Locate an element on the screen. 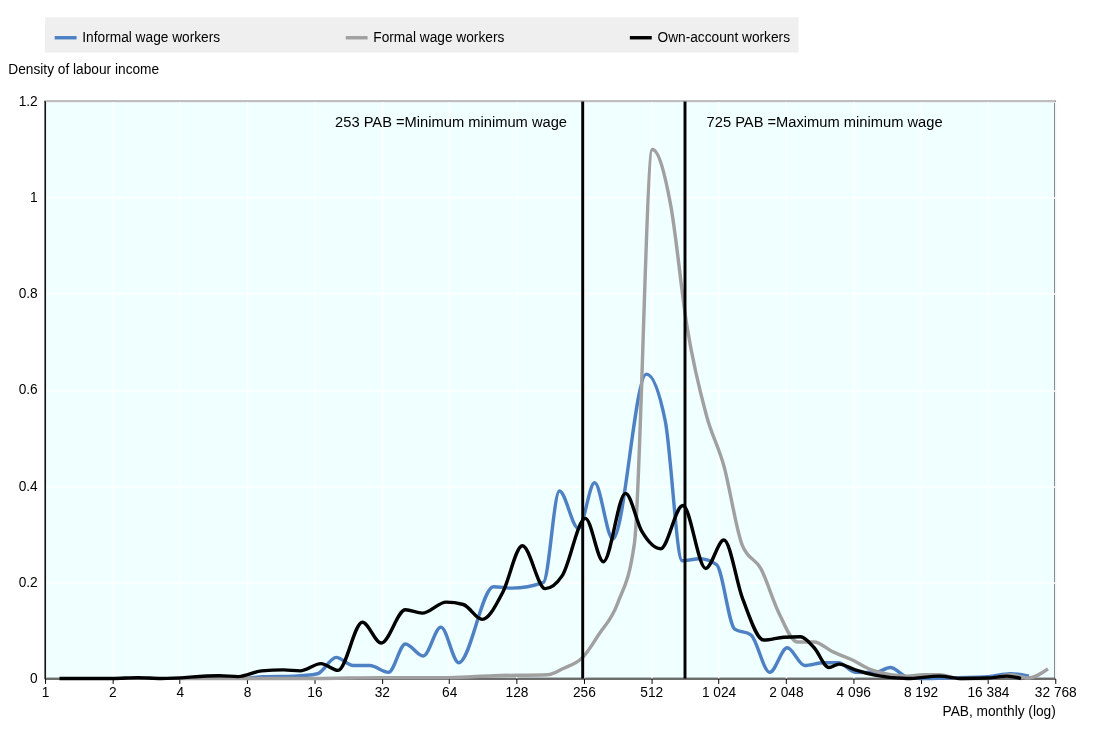 The width and height of the screenshot is (1118, 748). x-tick-label: 256 is located at coordinates (584, 692).